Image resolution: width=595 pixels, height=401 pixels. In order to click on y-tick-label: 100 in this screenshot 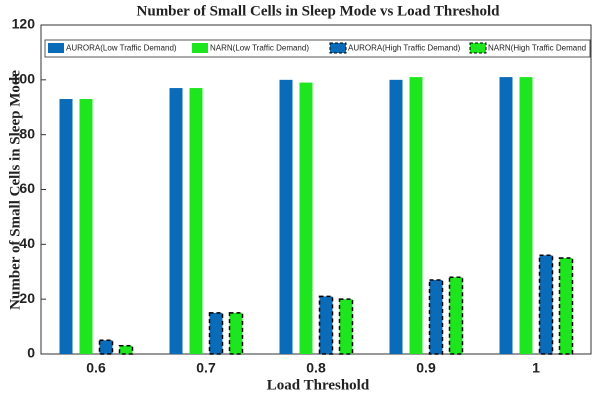, I will do `click(24, 79)`.